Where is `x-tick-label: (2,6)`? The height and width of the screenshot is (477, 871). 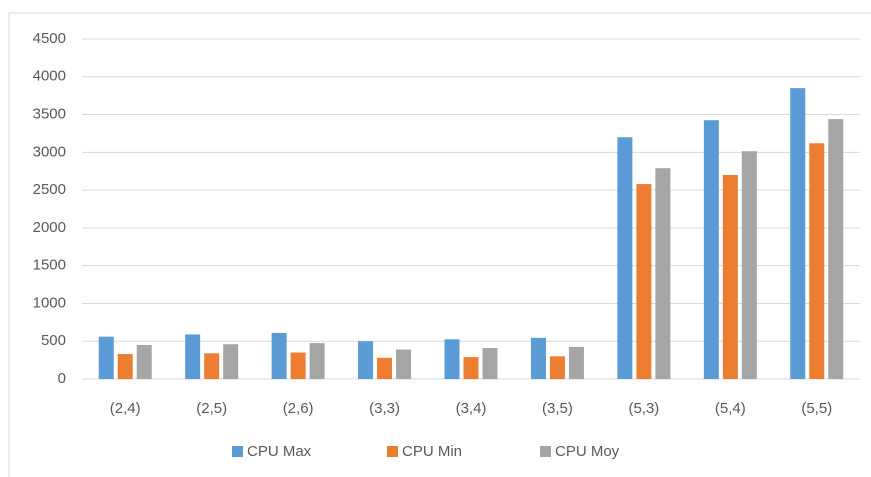 x-tick-label: (2,6) is located at coordinates (298, 408).